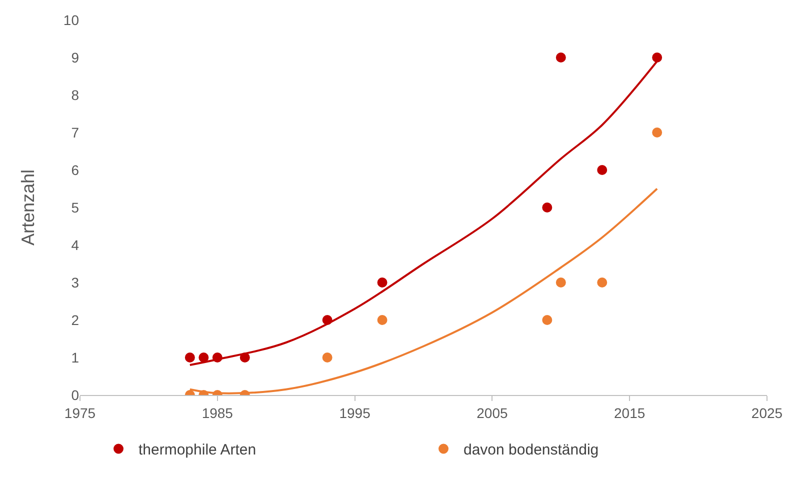  Describe the element at coordinates (218, 412) in the screenshot. I see `x-tick-label: 1985` at that location.